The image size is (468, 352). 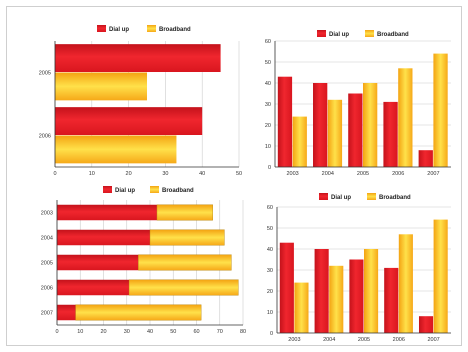 I want to click on tick-labels: 0 10 20 30 40 50 2005 2006, so click(x=140, y=124).